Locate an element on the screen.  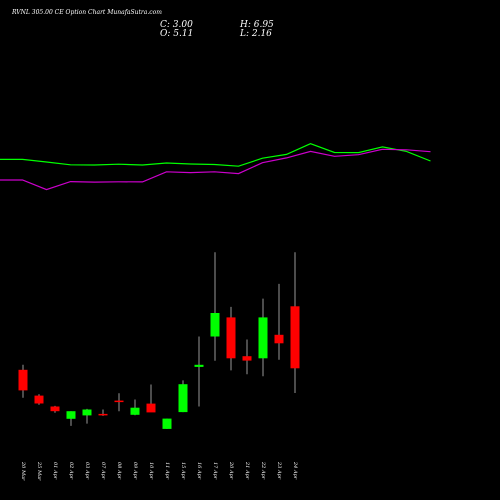
open-value: O: 5.11 is located at coordinates (177, 34).